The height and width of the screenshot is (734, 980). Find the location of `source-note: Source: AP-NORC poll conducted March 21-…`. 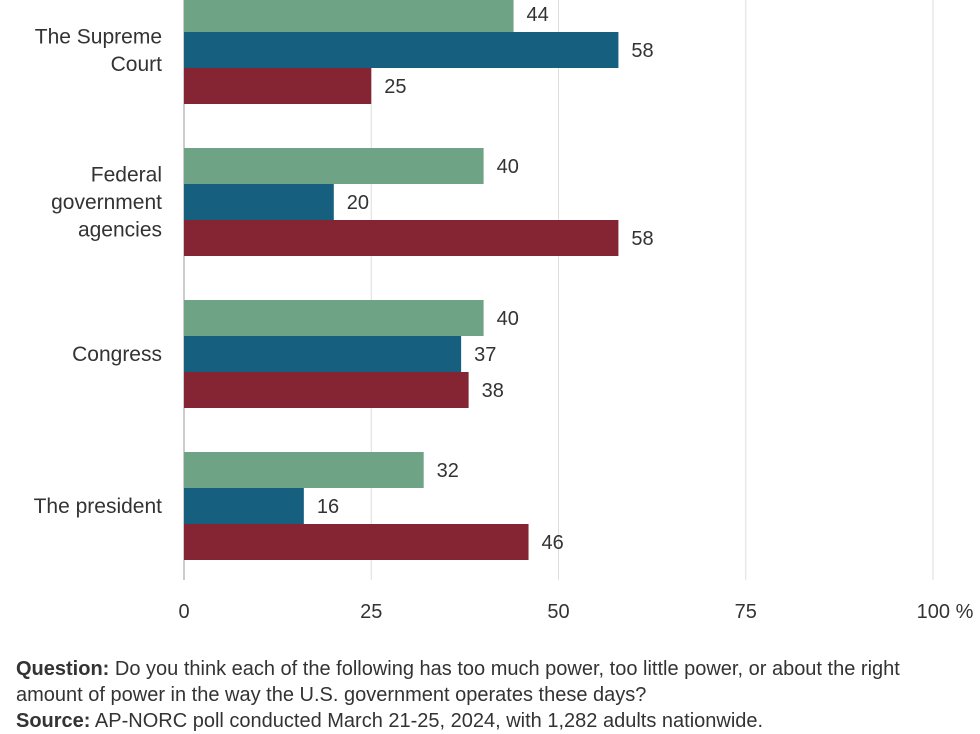

source-note: Source: AP-NORC poll conducted March 21-… is located at coordinates (491, 721).